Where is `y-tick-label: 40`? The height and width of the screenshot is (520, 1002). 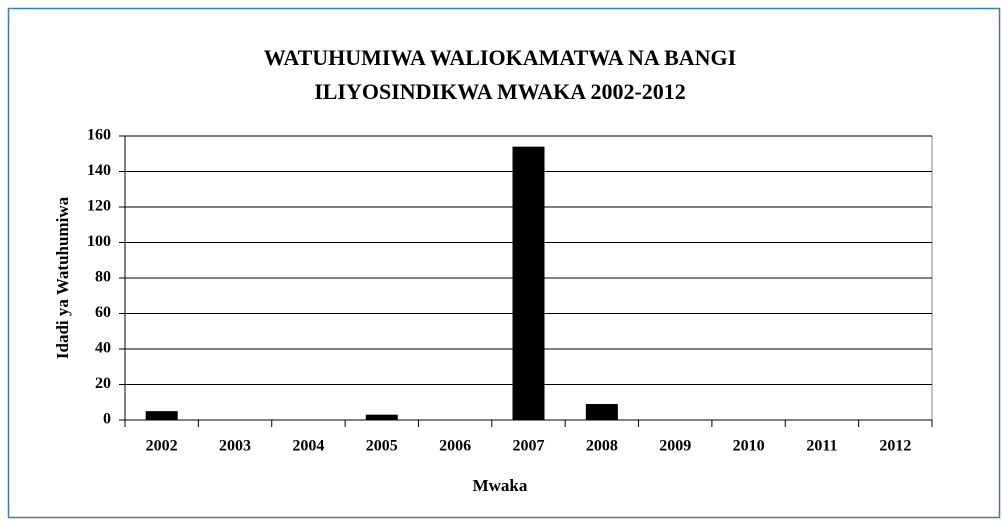 y-tick-label: 40 is located at coordinates (103, 348).